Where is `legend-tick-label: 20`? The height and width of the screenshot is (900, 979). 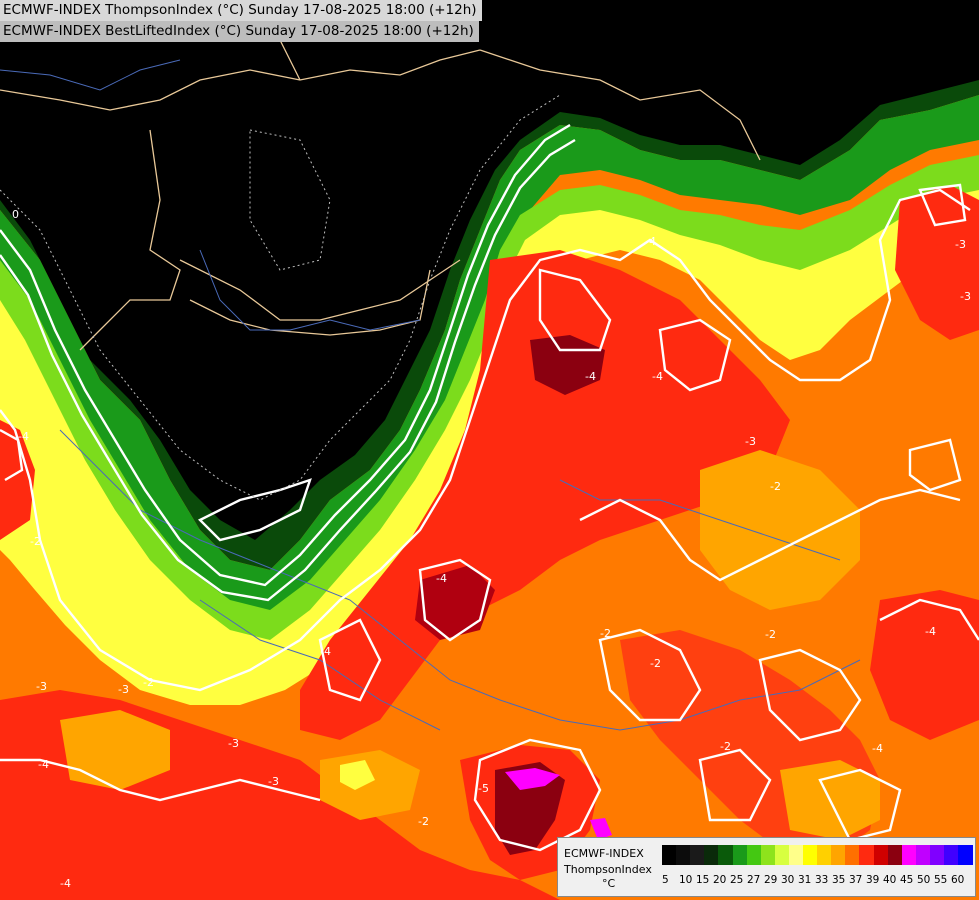 legend-tick-label: 20 is located at coordinates (720, 880).